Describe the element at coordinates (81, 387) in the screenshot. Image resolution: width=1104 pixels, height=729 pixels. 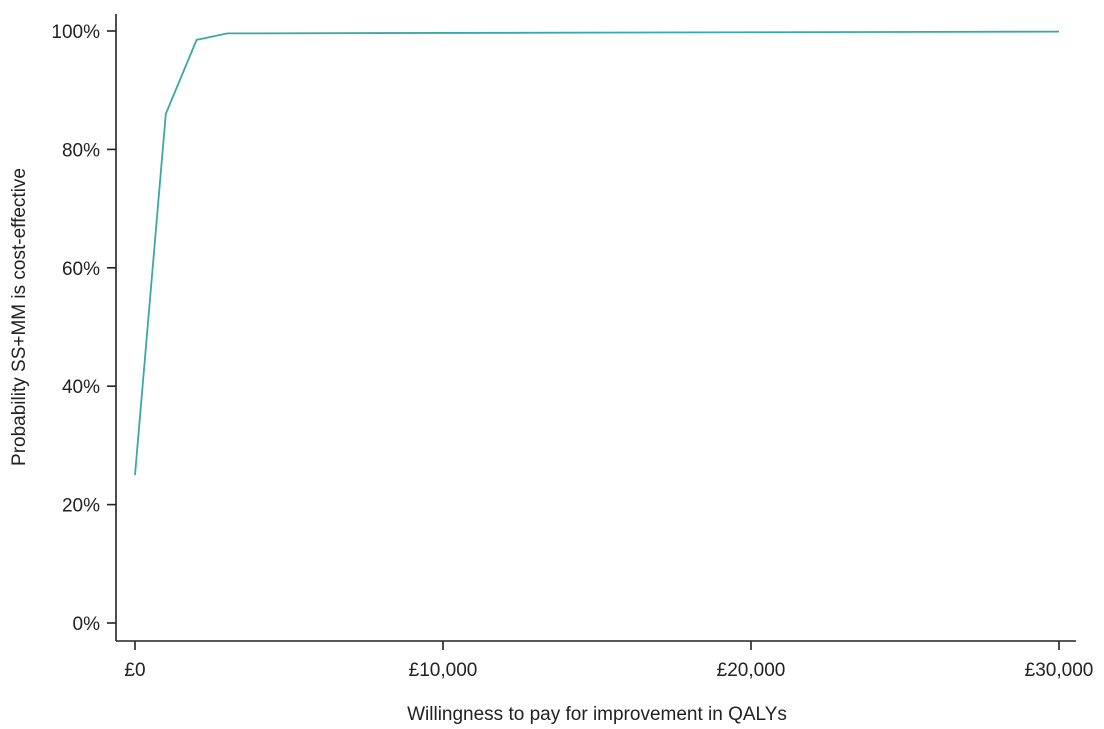
I see `y-tick-label: 40%` at that location.